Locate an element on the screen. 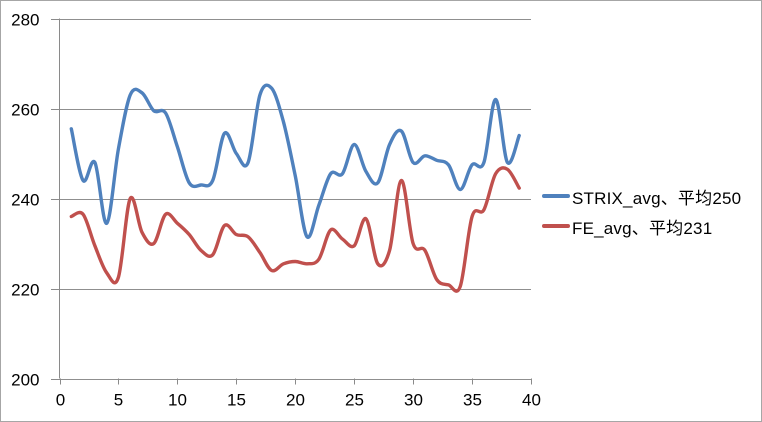 The image size is (762, 422). legend-label-strix-avg: STRIX_avg、平均250 is located at coordinates (657, 198).